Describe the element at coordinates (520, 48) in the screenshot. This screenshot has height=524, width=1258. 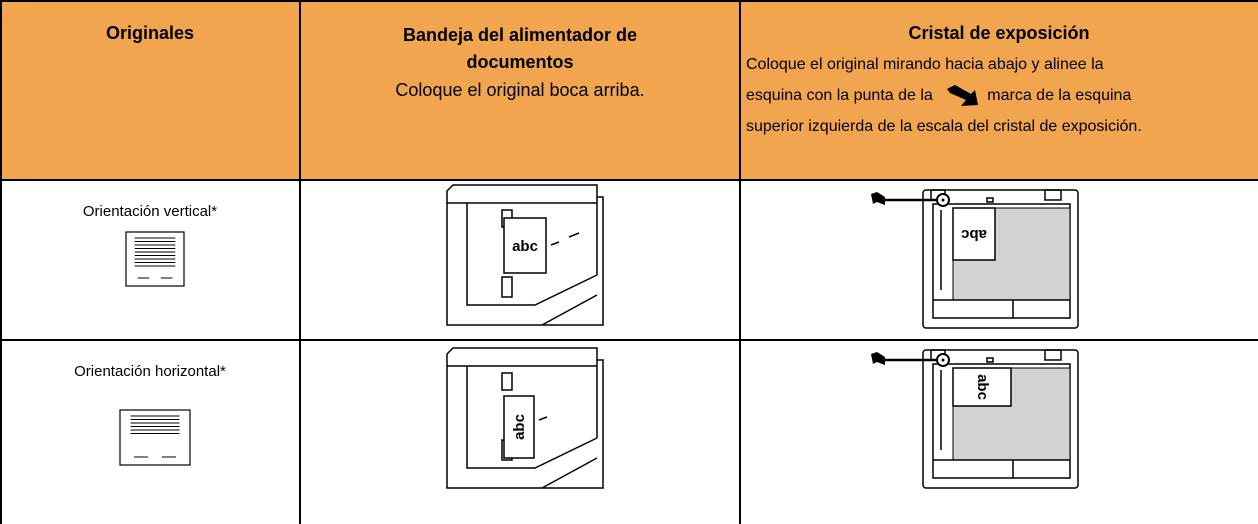
I see `column-title: Bandeja del alimentador de documentos` at that location.